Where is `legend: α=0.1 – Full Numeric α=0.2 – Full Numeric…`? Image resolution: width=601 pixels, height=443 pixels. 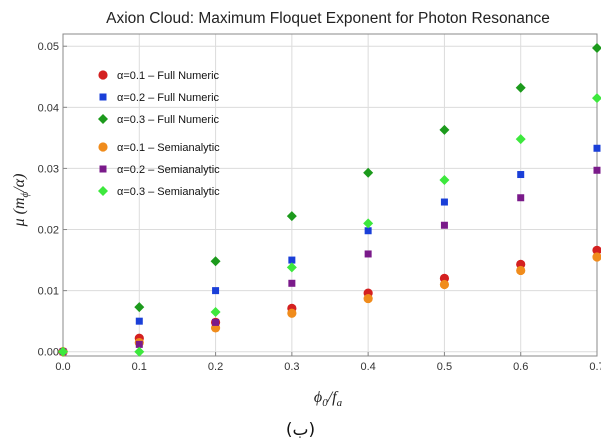
legend: α=0.1 – Full Numeric α=0.2 – Full Numeric… is located at coordinates (159, 134).